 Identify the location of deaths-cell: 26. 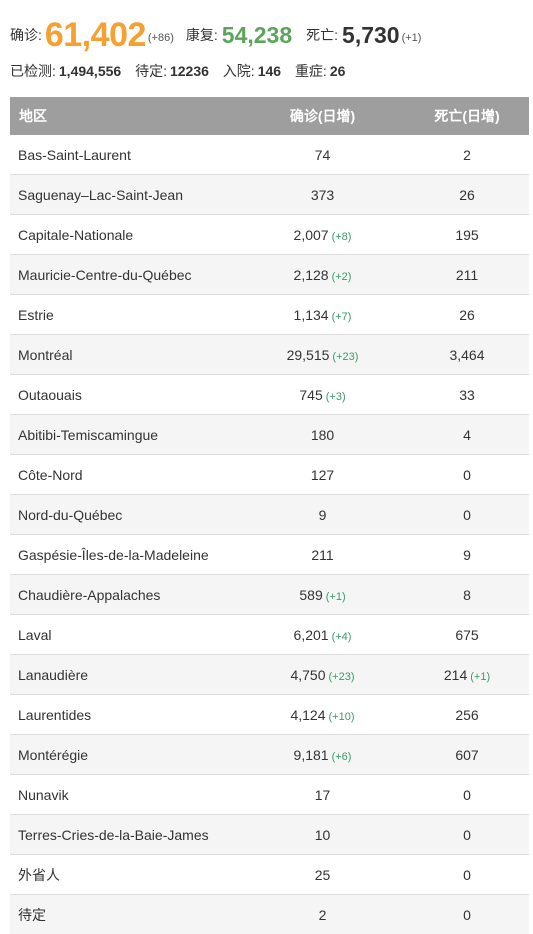
(467, 195).